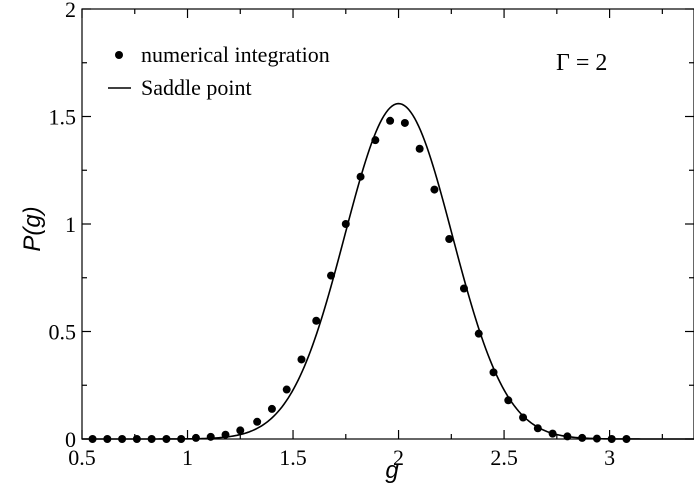 The height and width of the screenshot is (494, 694). I want to click on legend-label-numerical-integration: numerical integration, so click(235, 54).